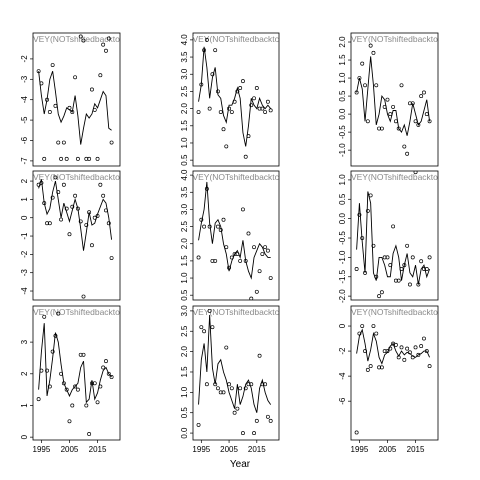 Image resolution: width=480 pixels, height=480 pixels. I want to click on y-tick-label: -1.0, so click(342, 257).